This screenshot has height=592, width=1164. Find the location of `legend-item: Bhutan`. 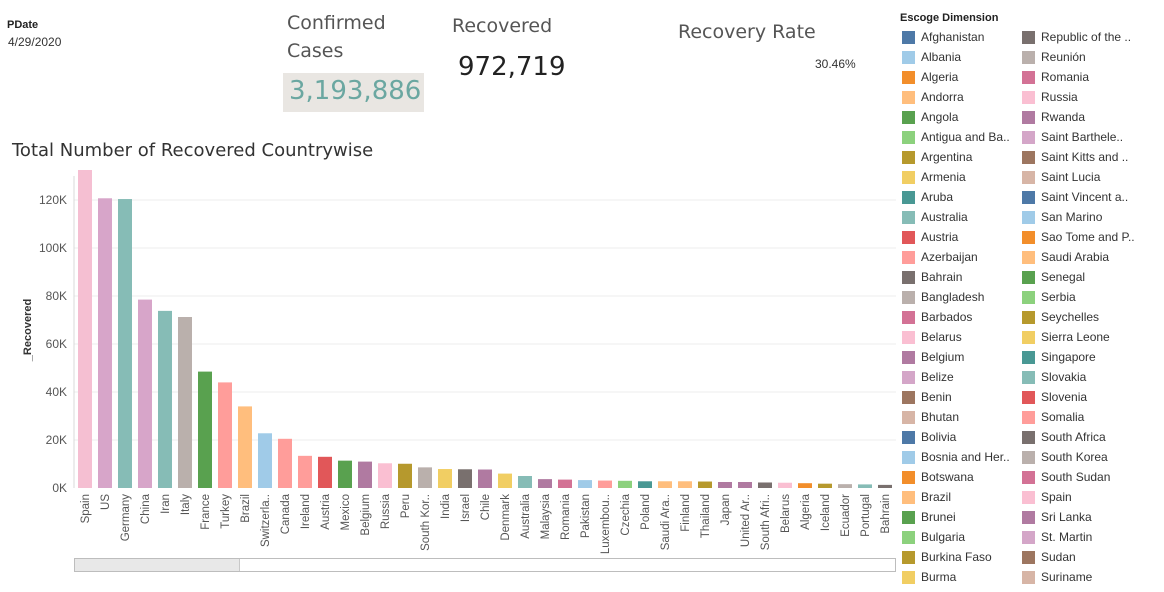

legend-item: Bhutan is located at coordinates (930, 417).